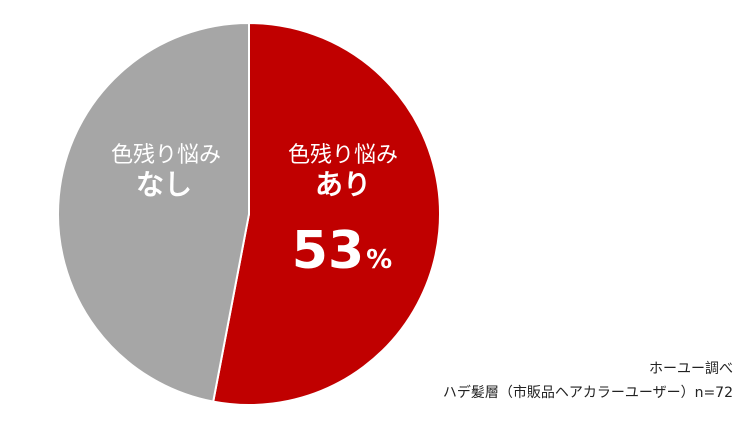 The image size is (747, 430). Describe the element at coordinates (691, 369) in the screenshot. I see `source-note: ホーユー調べ` at that location.